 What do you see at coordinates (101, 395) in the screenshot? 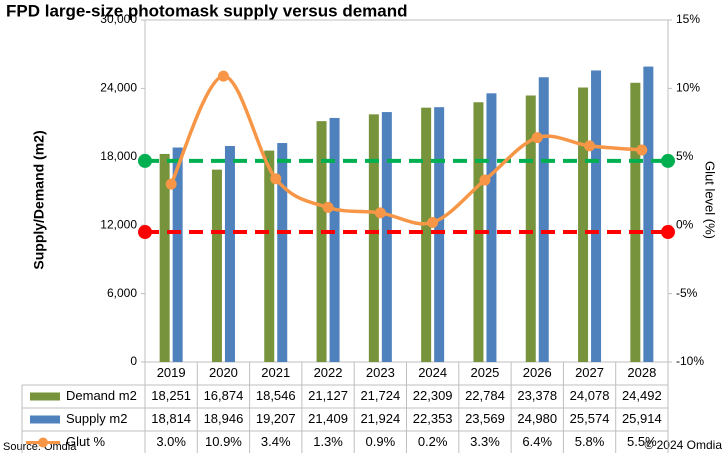
I see `legend-label: Demand m2` at bounding box center [101, 395].